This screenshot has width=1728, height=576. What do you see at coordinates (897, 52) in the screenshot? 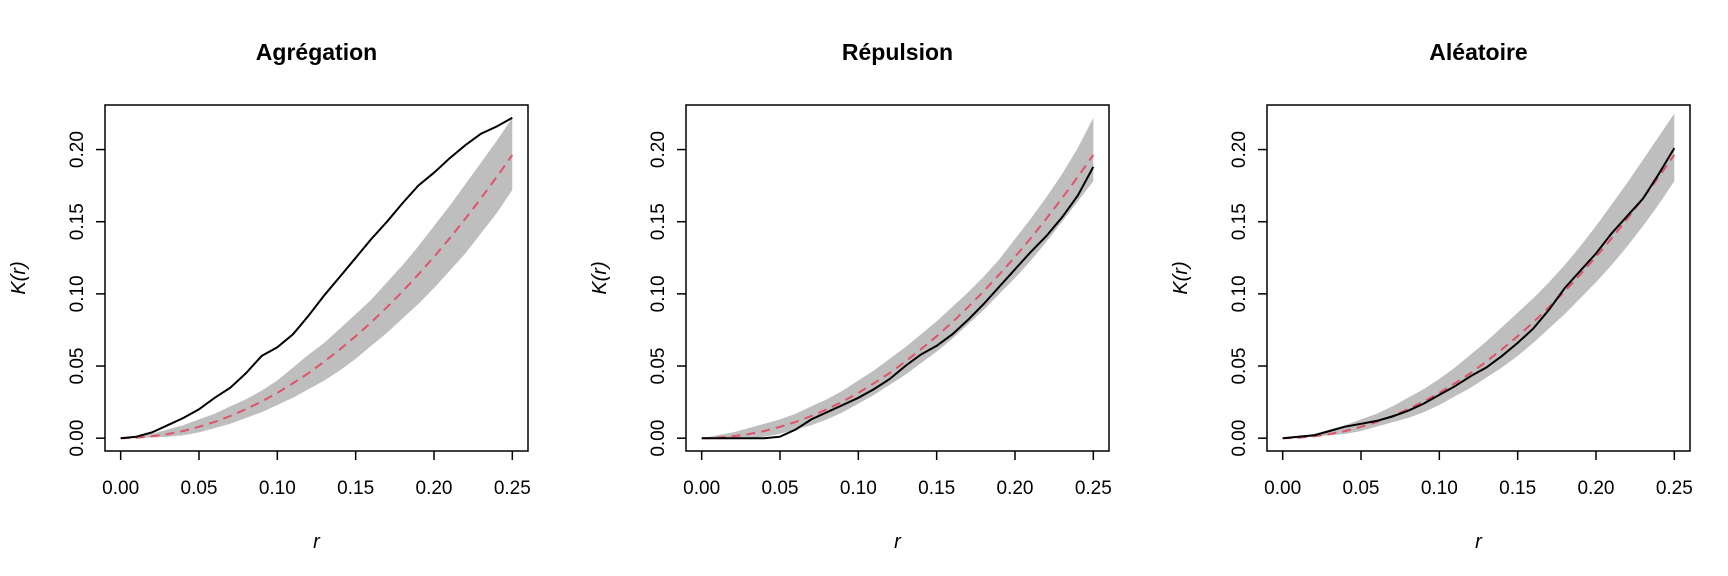
I see `panel-title: Répulsion` at bounding box center [897, 52].